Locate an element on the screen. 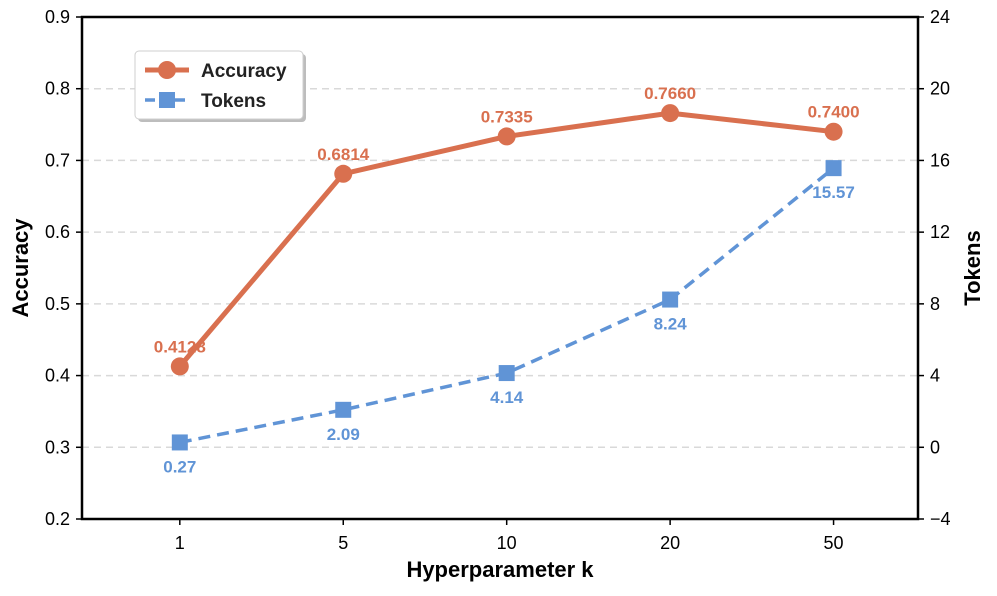  legend-label-accuracy: Accuracy is located at coordinates (244, 71).